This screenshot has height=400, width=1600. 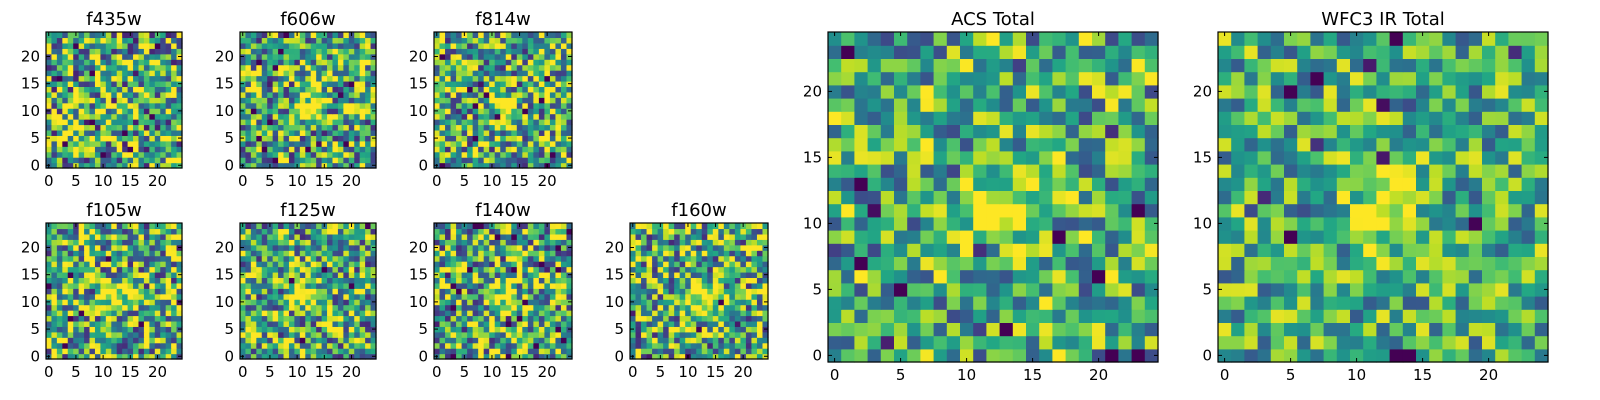 What do you see at coordinates (30, 247) in the screenshot?
I see `y-tick-label: 20` at bounding box center [30, 247].